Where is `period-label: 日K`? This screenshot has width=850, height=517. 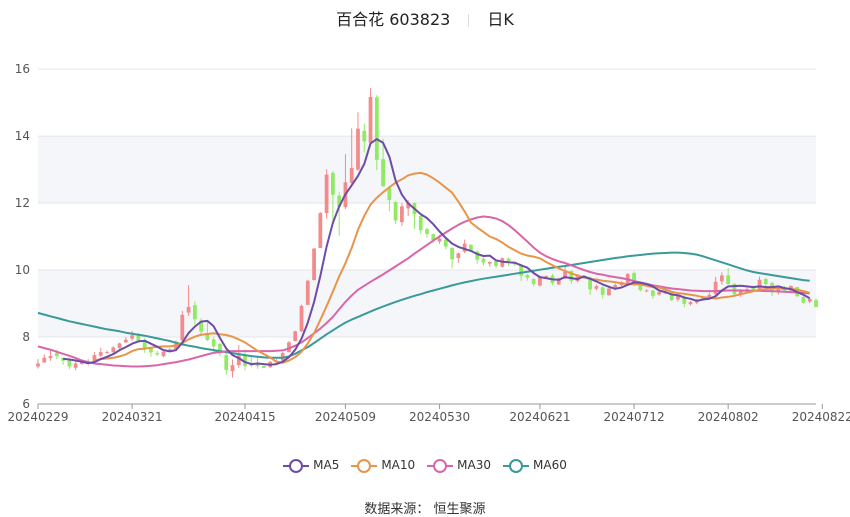
period-label: 日K is located at coordinates (500, 19).